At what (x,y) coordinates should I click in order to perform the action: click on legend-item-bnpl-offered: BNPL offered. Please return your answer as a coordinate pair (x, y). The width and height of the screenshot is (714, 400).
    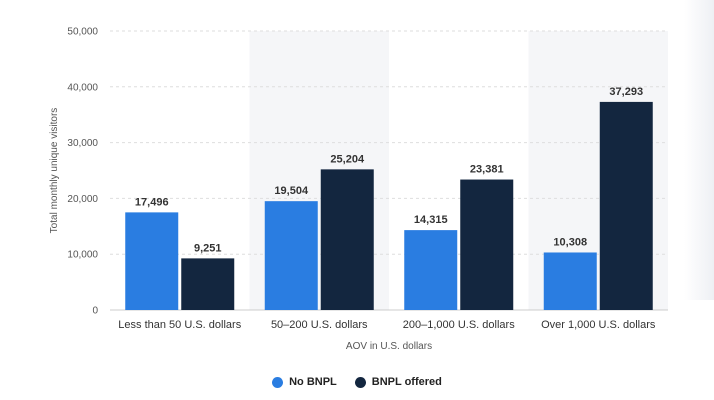
    Looking at the image, I should click on (398, 382).